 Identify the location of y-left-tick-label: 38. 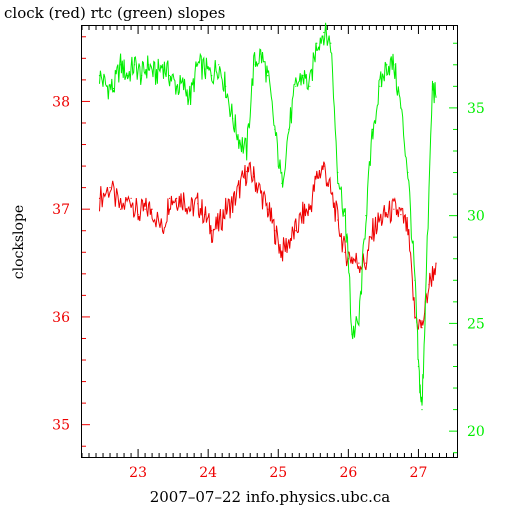
(61, 102).